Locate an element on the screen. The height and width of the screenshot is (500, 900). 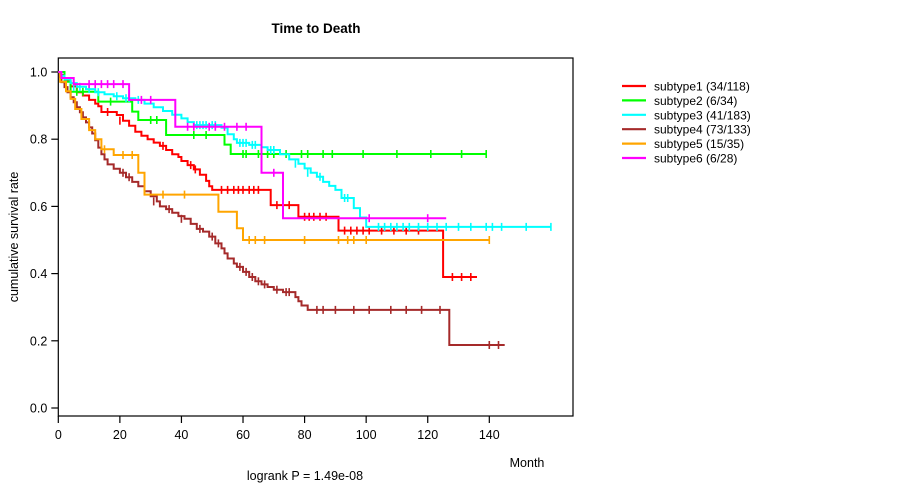
legend-label: subtype3 (41/183) is located at coordinates (702, 115).